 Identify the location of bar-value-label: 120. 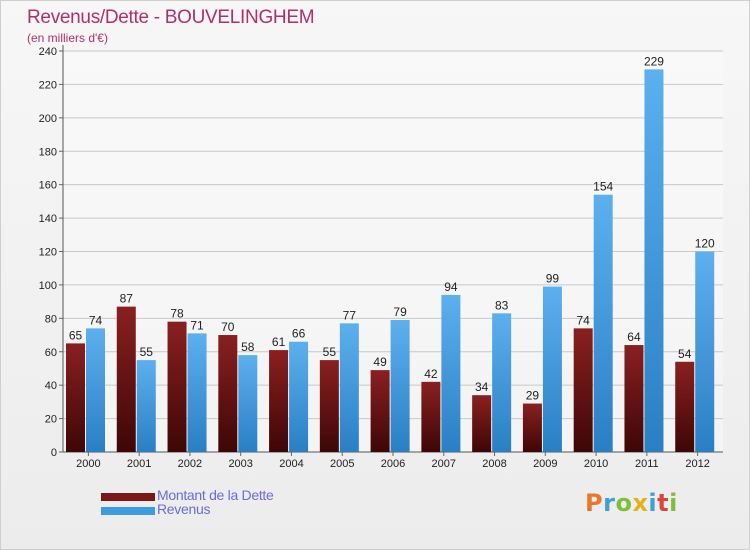
(705, 244).